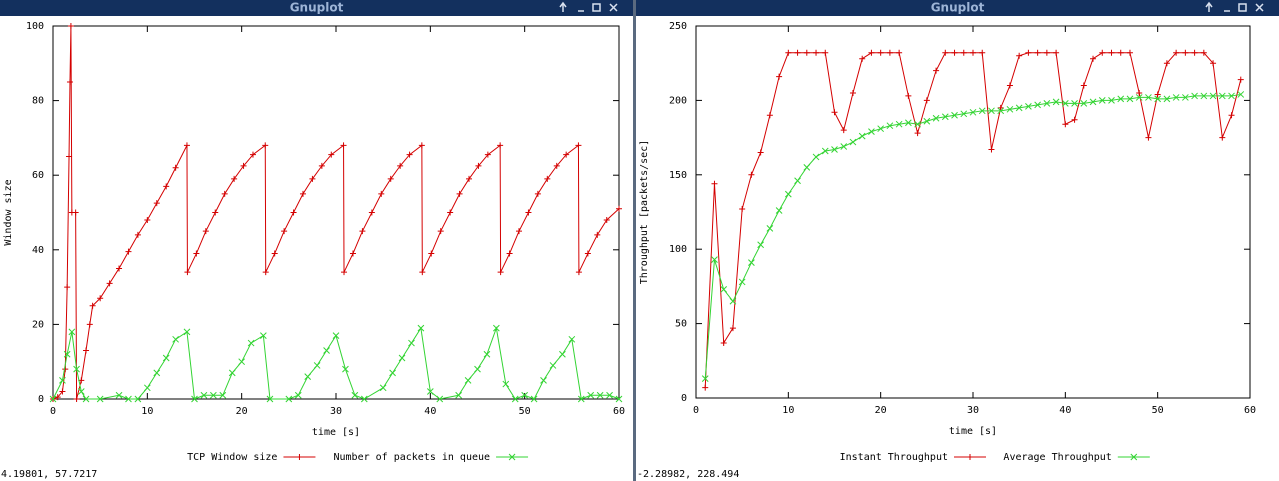 The height and width of the screenshot is (481, 1279). What do you see at coordinates (1134, 457) in the screenshot?
I see `legend-marker` at bounding box center [1134, 457].